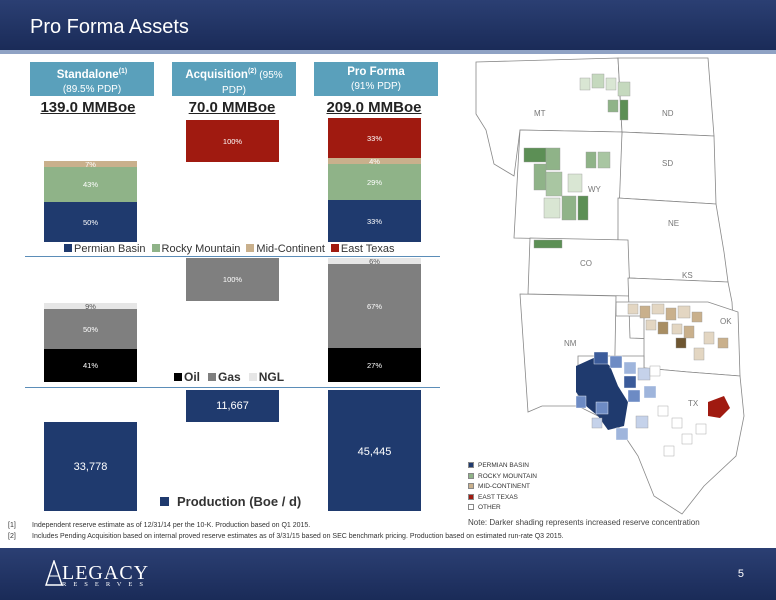 This screenshot has height=600, width=776. What do you see at coordinates (90, 306) in the screenshot?
I see `bar-standalone-ngl: 9%` at bounding box center [90, 306].